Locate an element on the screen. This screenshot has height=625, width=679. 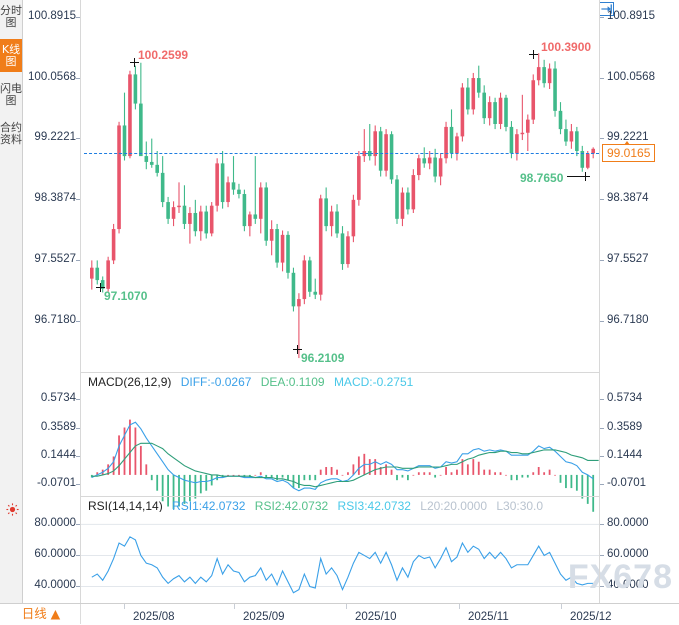
date-tick-3: 2025/11 is located at coordinates (488, 617).